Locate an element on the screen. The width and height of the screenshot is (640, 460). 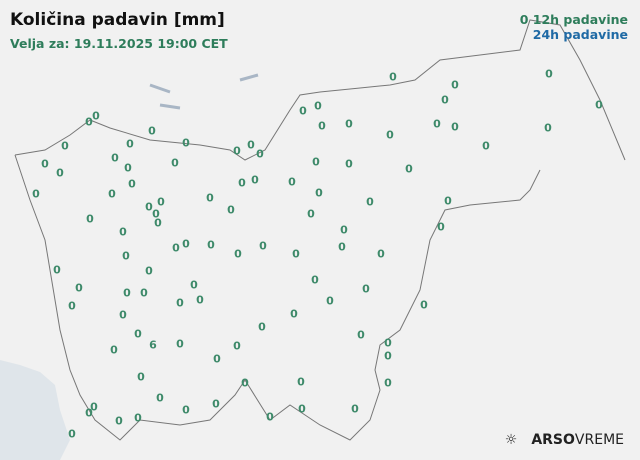
logo-brand: ARSO is located at coordinates (553, 440).